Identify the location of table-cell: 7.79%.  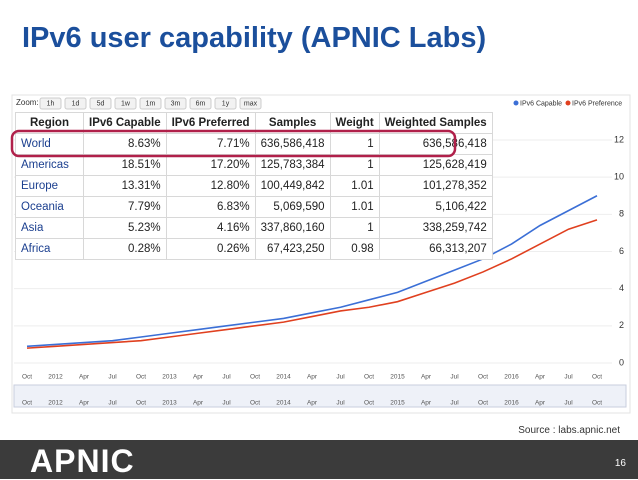
(125, 207).